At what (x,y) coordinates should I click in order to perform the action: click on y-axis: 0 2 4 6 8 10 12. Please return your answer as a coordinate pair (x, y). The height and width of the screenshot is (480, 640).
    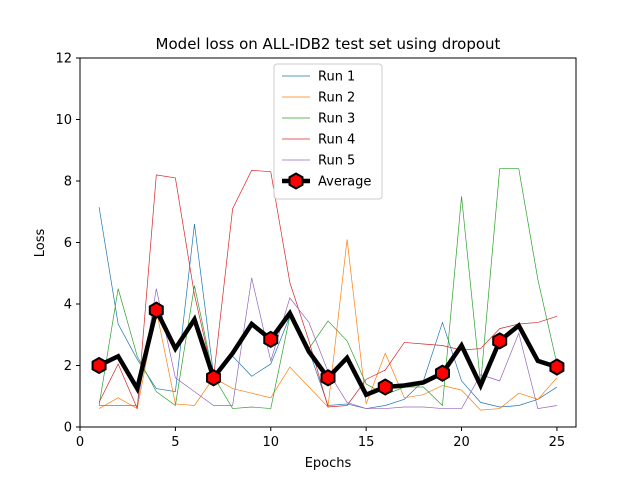
    Looking at the image, I should click on (67, 244).